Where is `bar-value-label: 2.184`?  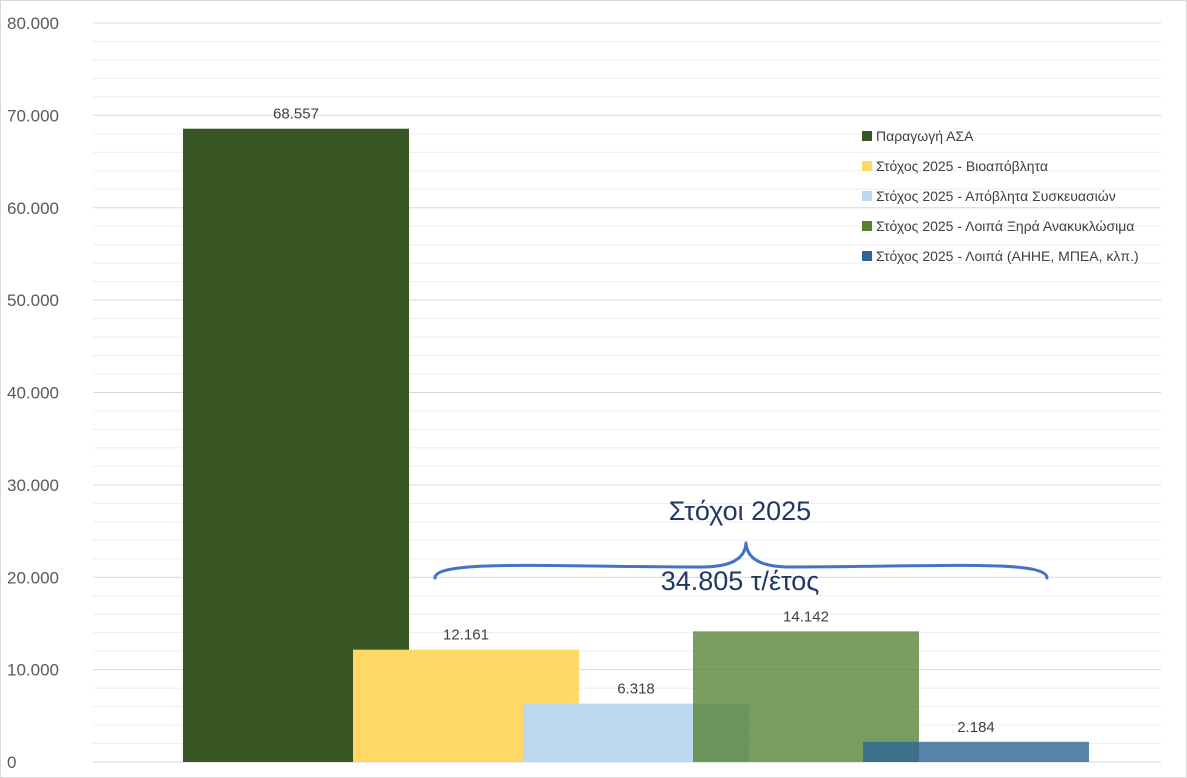 bar-value-label: 2.184 is located at coordinates (976, 727).